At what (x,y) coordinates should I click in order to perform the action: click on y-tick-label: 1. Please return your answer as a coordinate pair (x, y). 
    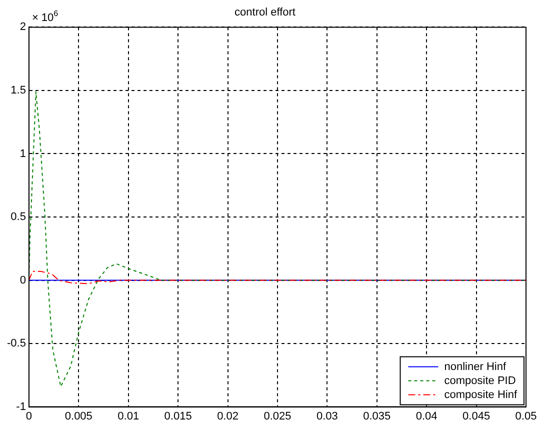
    Looking at the image, I should click on (23, 154).